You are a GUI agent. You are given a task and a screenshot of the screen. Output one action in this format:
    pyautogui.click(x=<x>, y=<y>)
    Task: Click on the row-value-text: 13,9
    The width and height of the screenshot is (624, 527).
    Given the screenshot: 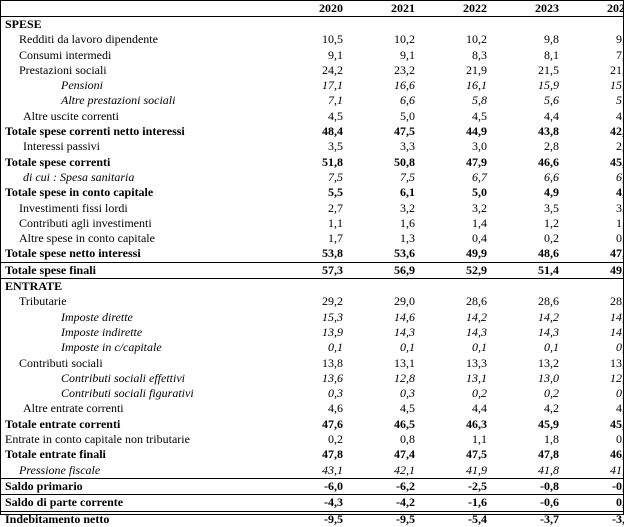 What is the action you would take?
    pyautogui.click(x=332, y=331)
    